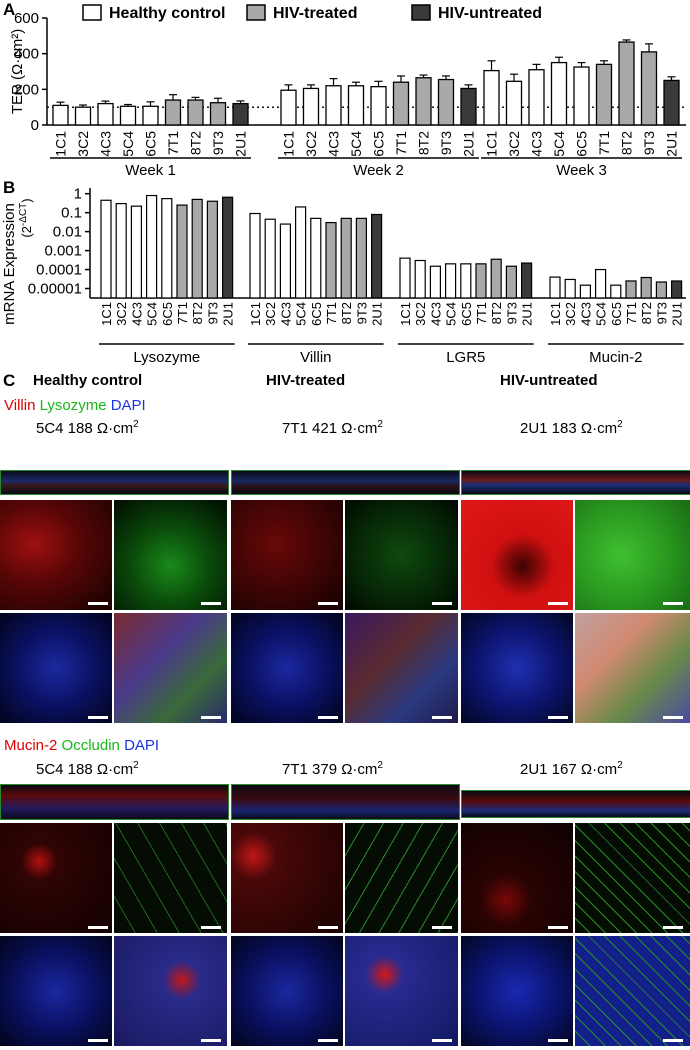 The width and height of the screenshot is (690, 1050). I want to click on xsection-treated-set1, so click(345, 482).